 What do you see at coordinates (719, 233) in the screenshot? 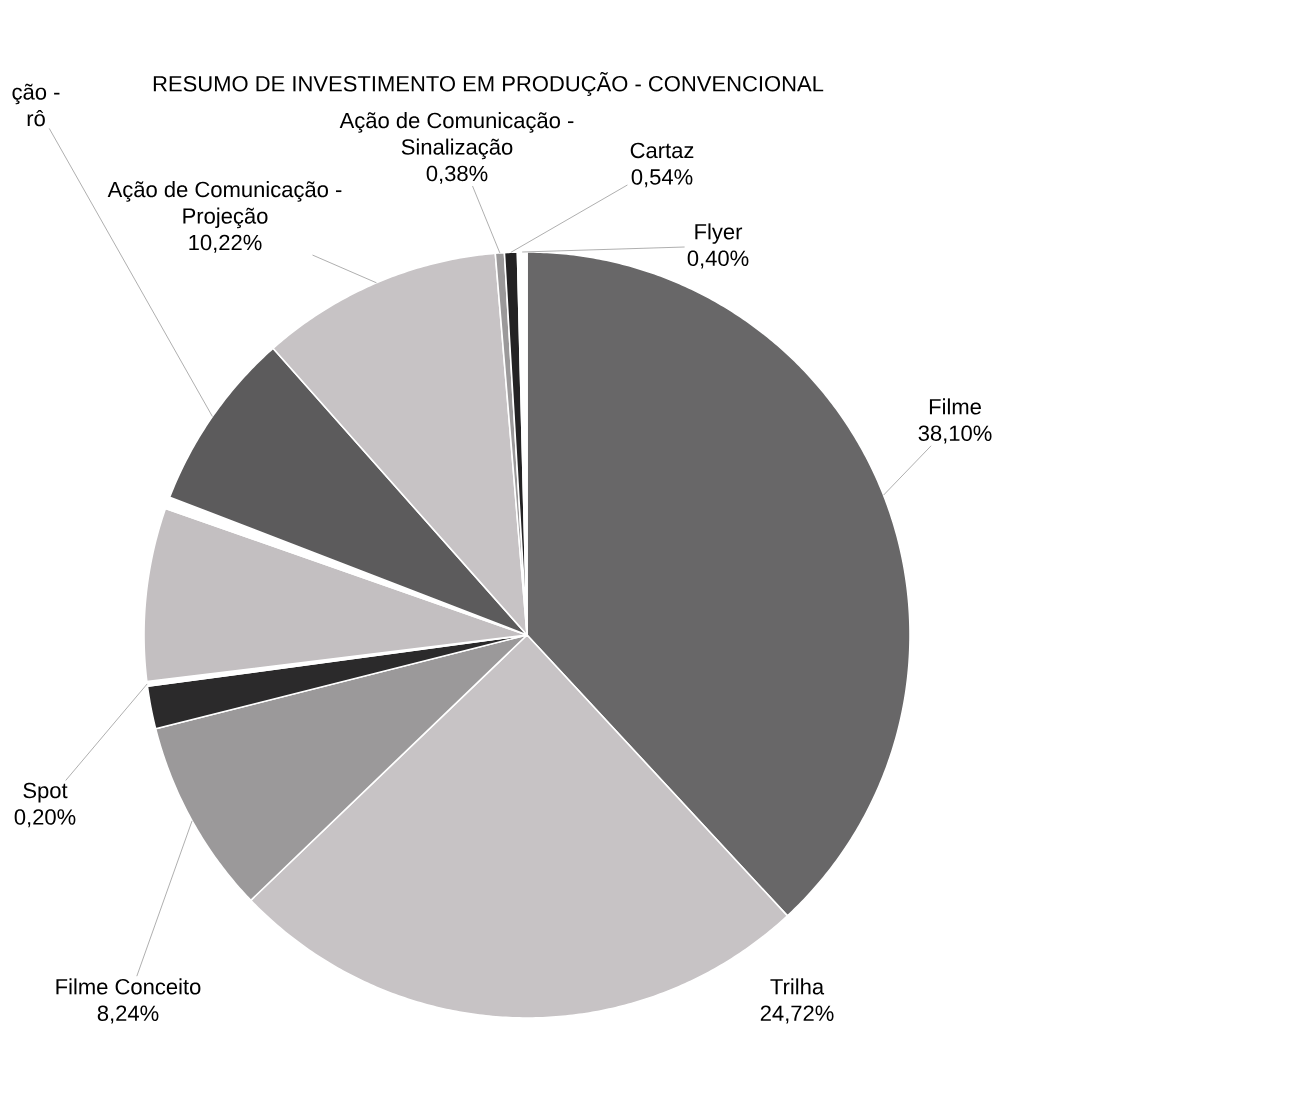
I see `slice-label: Flyer` at bounding box center [719, 233].